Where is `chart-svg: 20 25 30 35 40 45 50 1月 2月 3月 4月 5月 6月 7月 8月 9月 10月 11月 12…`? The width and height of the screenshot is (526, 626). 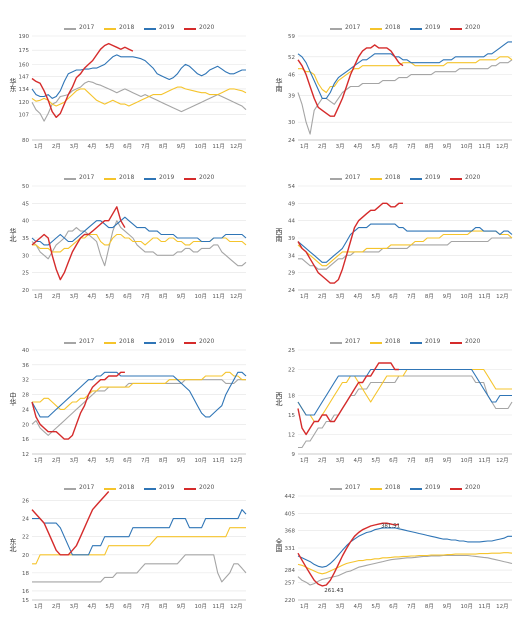 chart-svg: 20 25 30 35 40 45 50 1月 2月 3月 4月 5月 6月 7月 8月 9月 10月 11月 12… is located at coordinates (134, 242).